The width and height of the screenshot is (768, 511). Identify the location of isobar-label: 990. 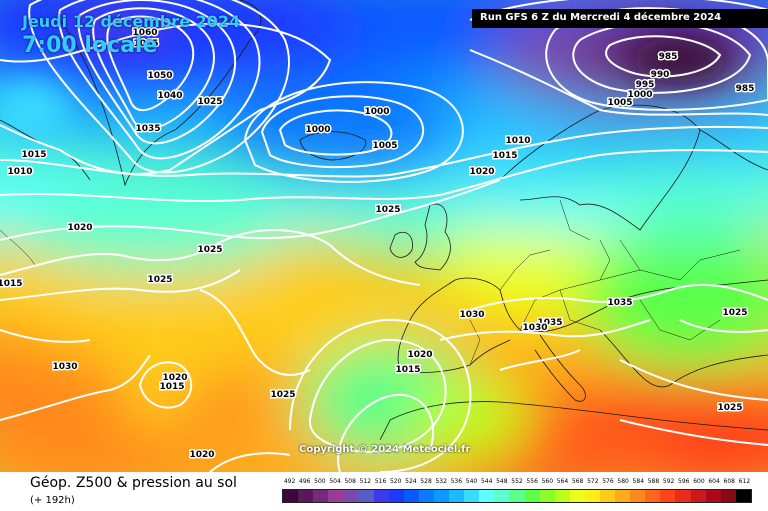
(660, 75).